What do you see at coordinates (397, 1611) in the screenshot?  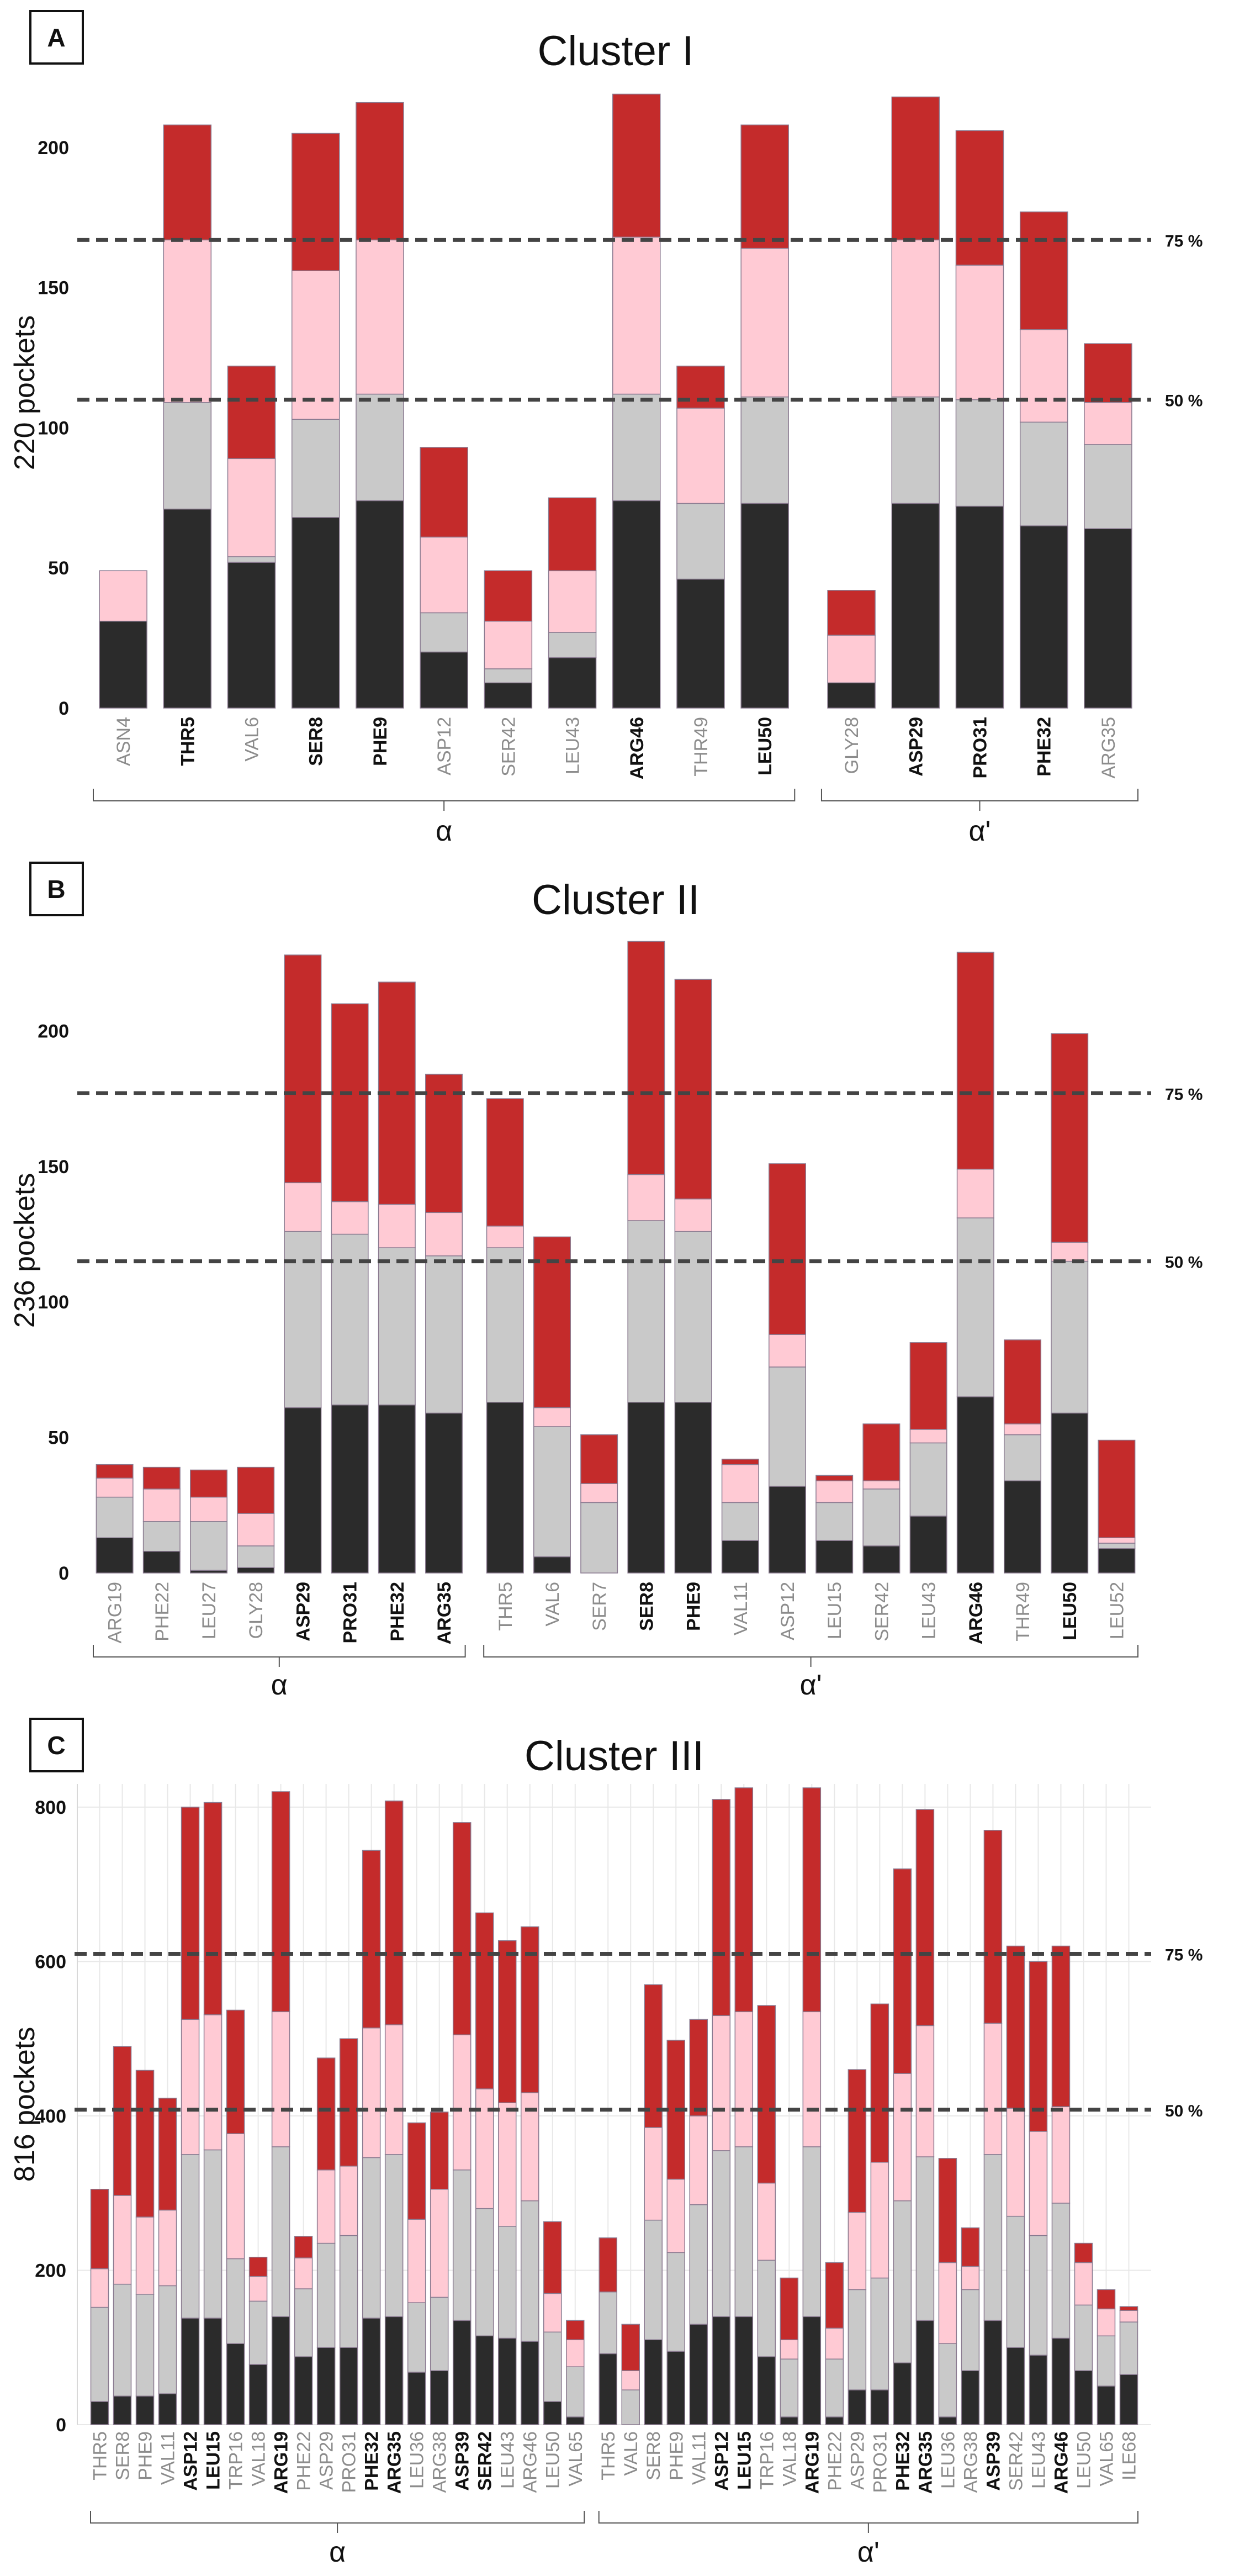 I see `x-tick-label: PHE32` at bounding box center [397, 1611].